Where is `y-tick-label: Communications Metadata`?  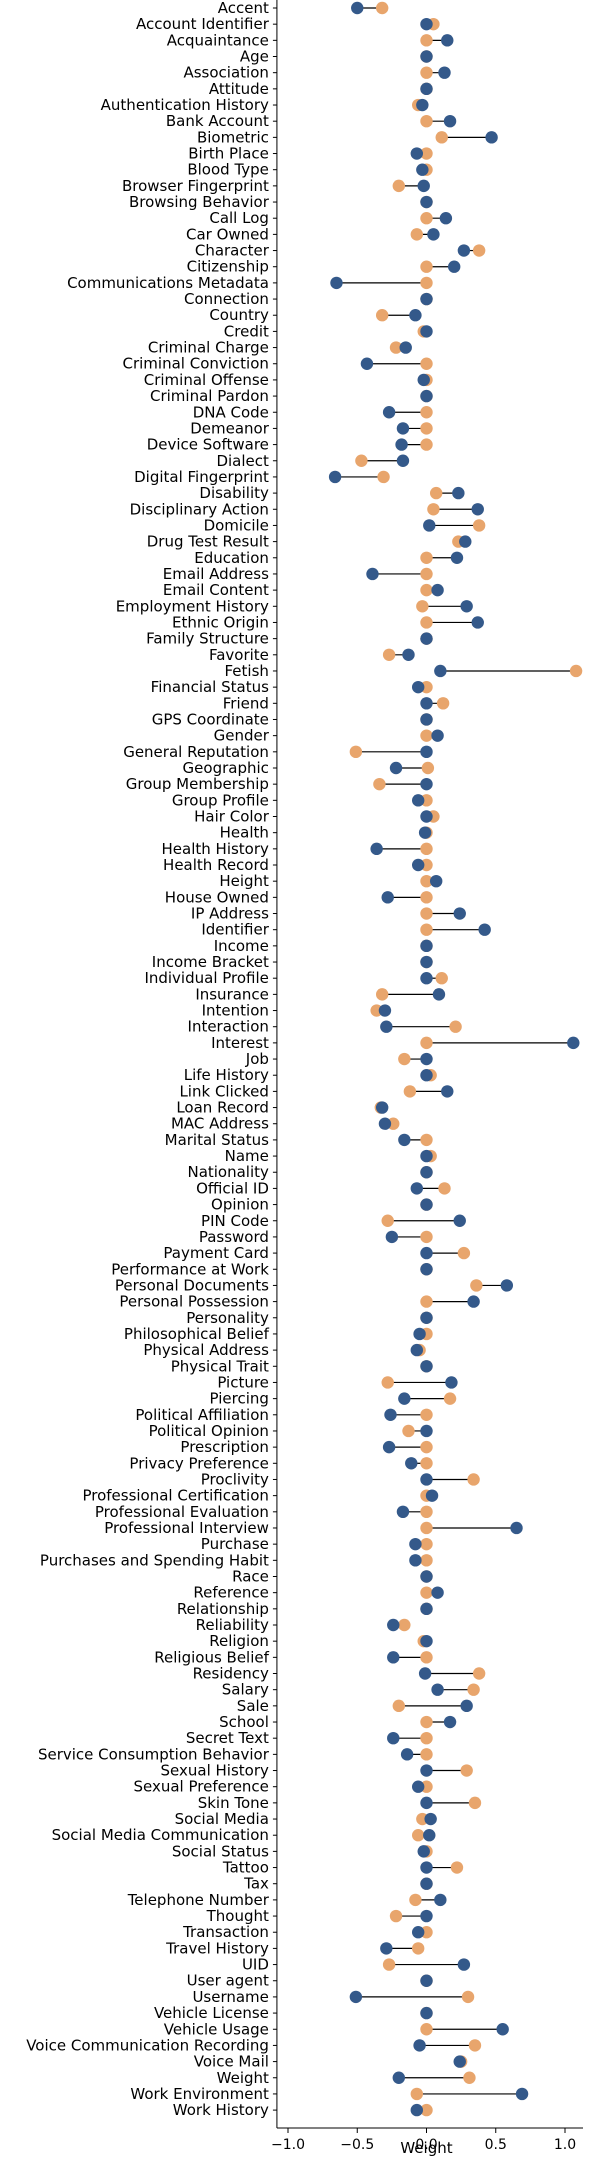 y-tick-label: Communications Metadata is located at coordinates (168, 283).